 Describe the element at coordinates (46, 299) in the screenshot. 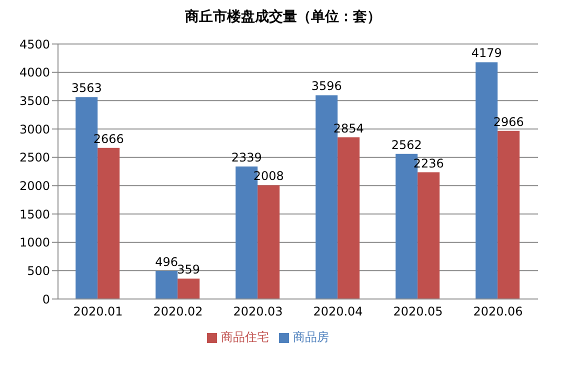

I see `y-tick-label: 0` at that location.